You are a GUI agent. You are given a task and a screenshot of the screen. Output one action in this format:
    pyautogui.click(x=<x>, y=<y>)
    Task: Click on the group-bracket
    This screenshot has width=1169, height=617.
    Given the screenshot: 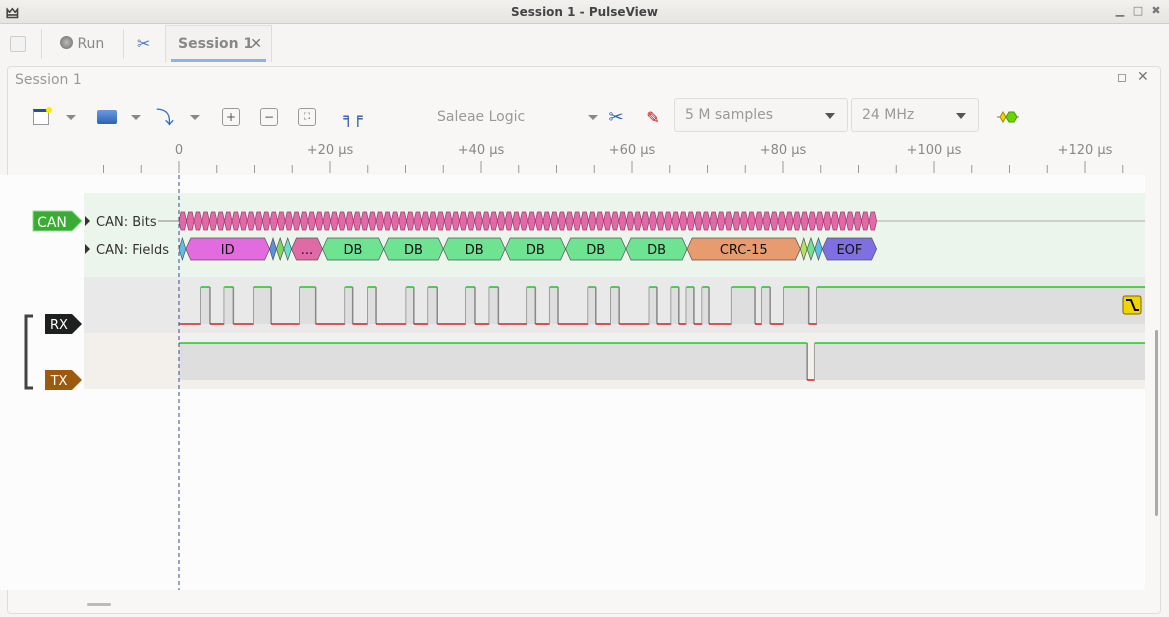 What is the action you would take?
    pyautogui.click(x=28, y=352)
    